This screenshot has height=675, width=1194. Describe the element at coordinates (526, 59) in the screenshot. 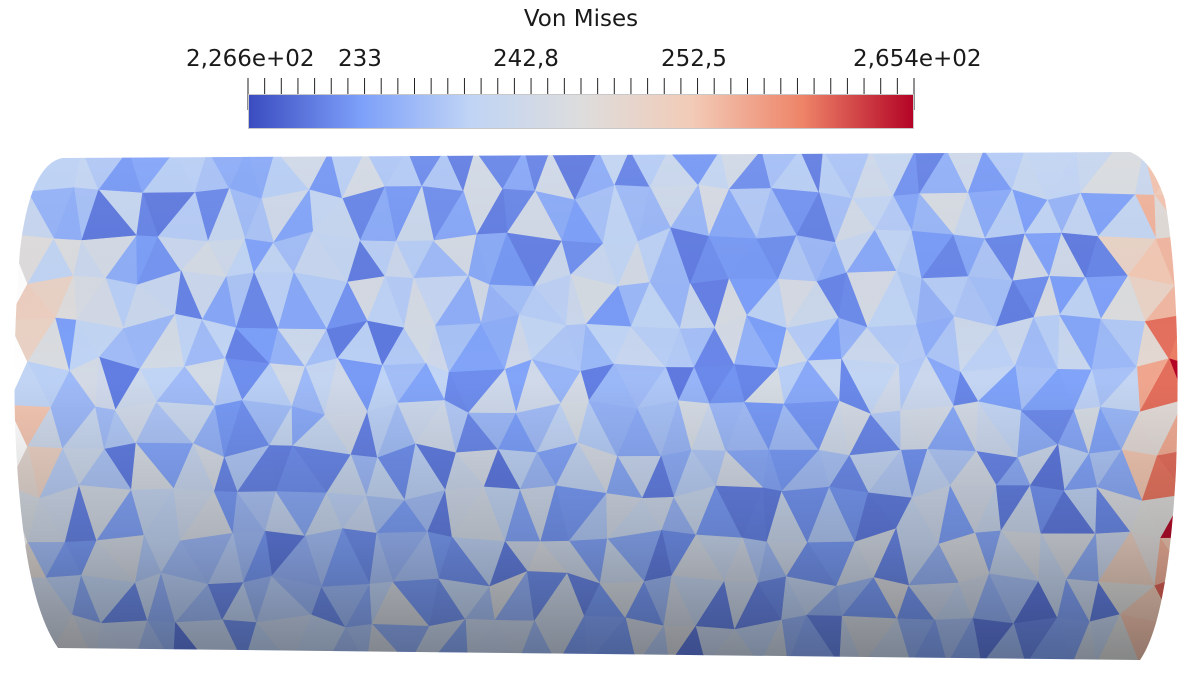

I see `scalar-bar-label-242-8: 242,8` at that location.